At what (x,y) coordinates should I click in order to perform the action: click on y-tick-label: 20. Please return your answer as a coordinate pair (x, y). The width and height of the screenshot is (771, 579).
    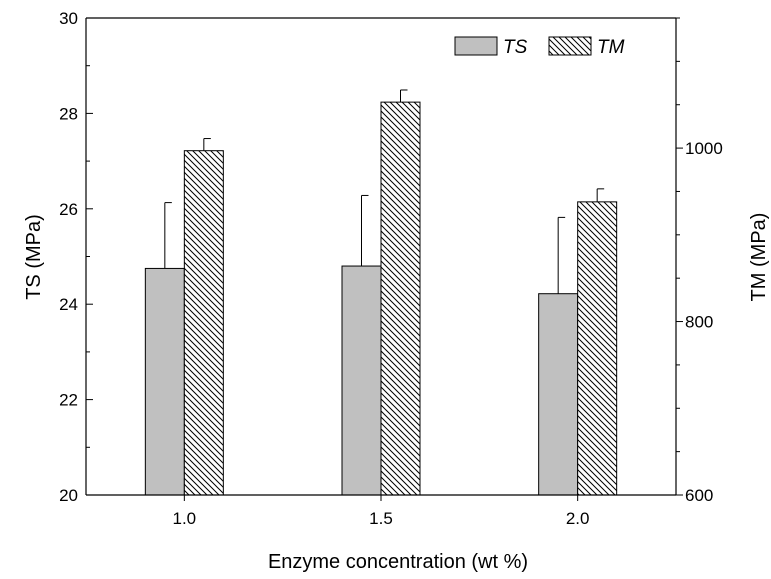
    Looking at the image, I should click on (68, 495).